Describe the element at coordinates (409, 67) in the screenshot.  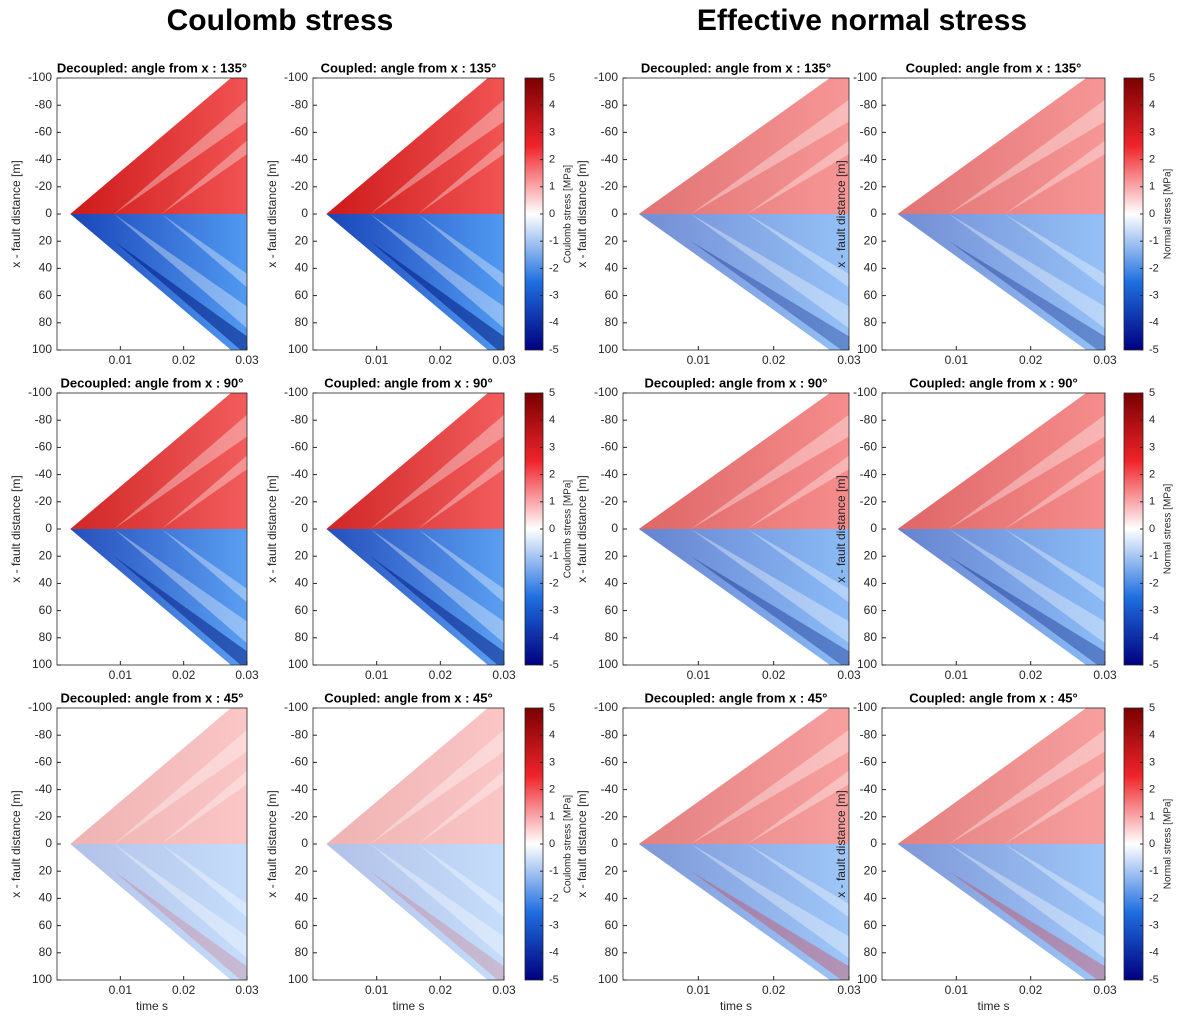
I see `panel-title: Coupled: angle from x : 135°` at that location.